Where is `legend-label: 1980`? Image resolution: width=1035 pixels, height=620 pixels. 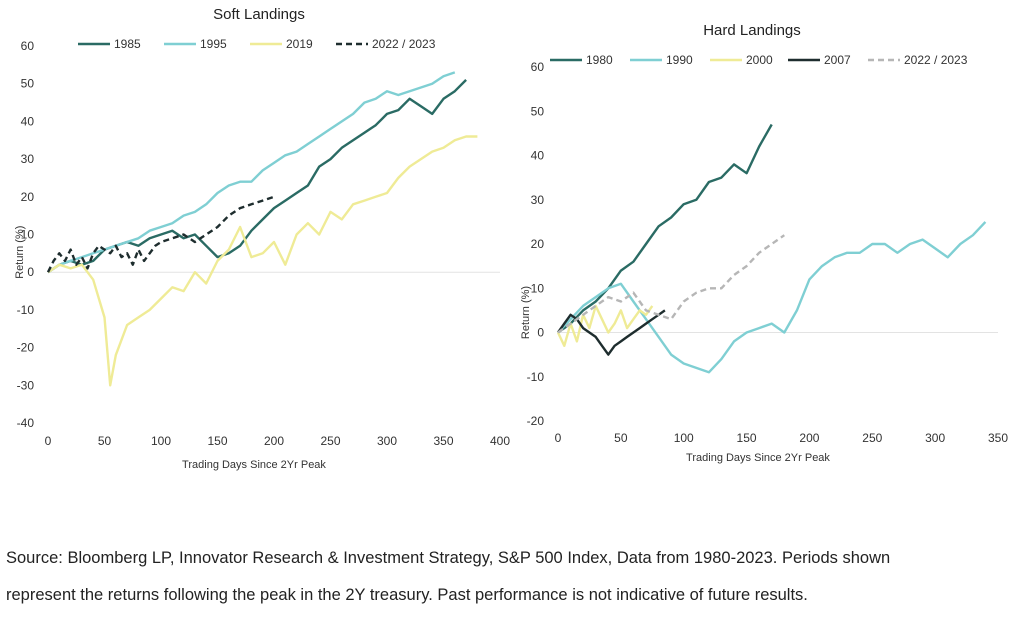 legend-label: 1980 is located at coordinates (599, 60).